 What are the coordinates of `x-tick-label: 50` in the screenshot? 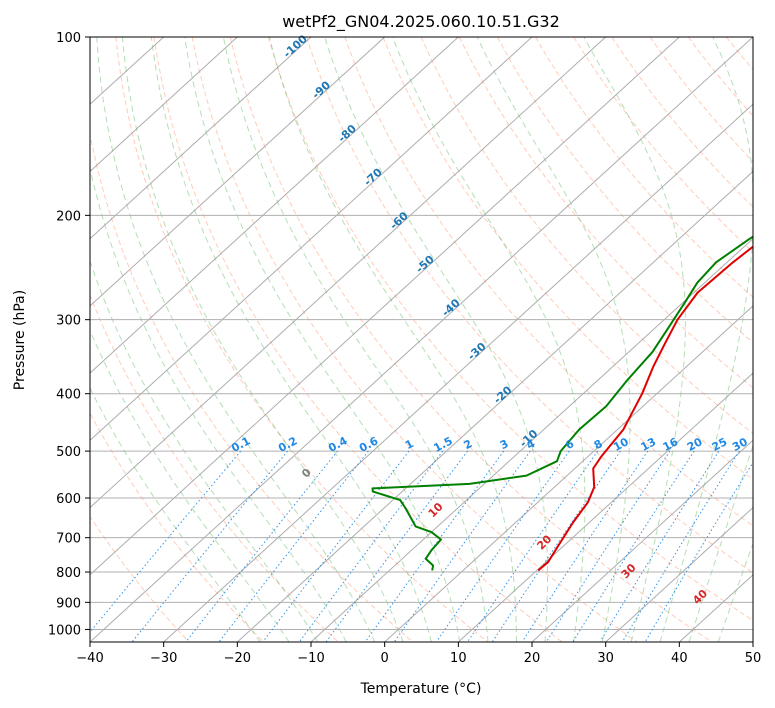 It's located at (753, 658).